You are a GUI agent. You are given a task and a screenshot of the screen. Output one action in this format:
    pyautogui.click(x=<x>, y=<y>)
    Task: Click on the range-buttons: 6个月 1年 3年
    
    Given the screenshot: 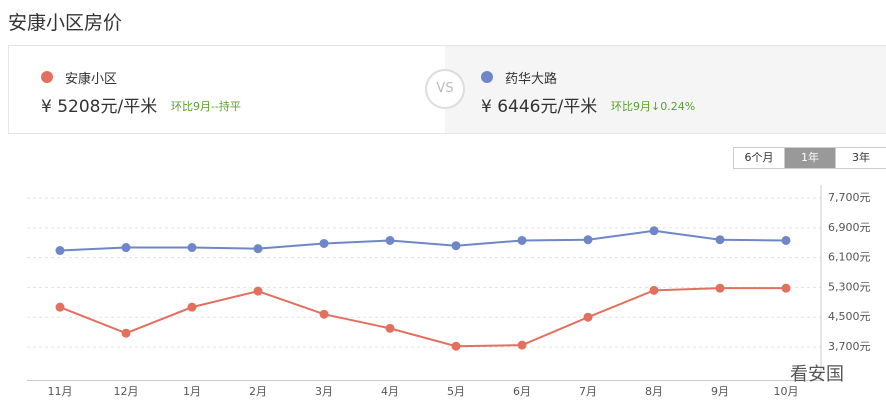 What is the action you would take?
    pyautogui.click(x=809, y=158)
    